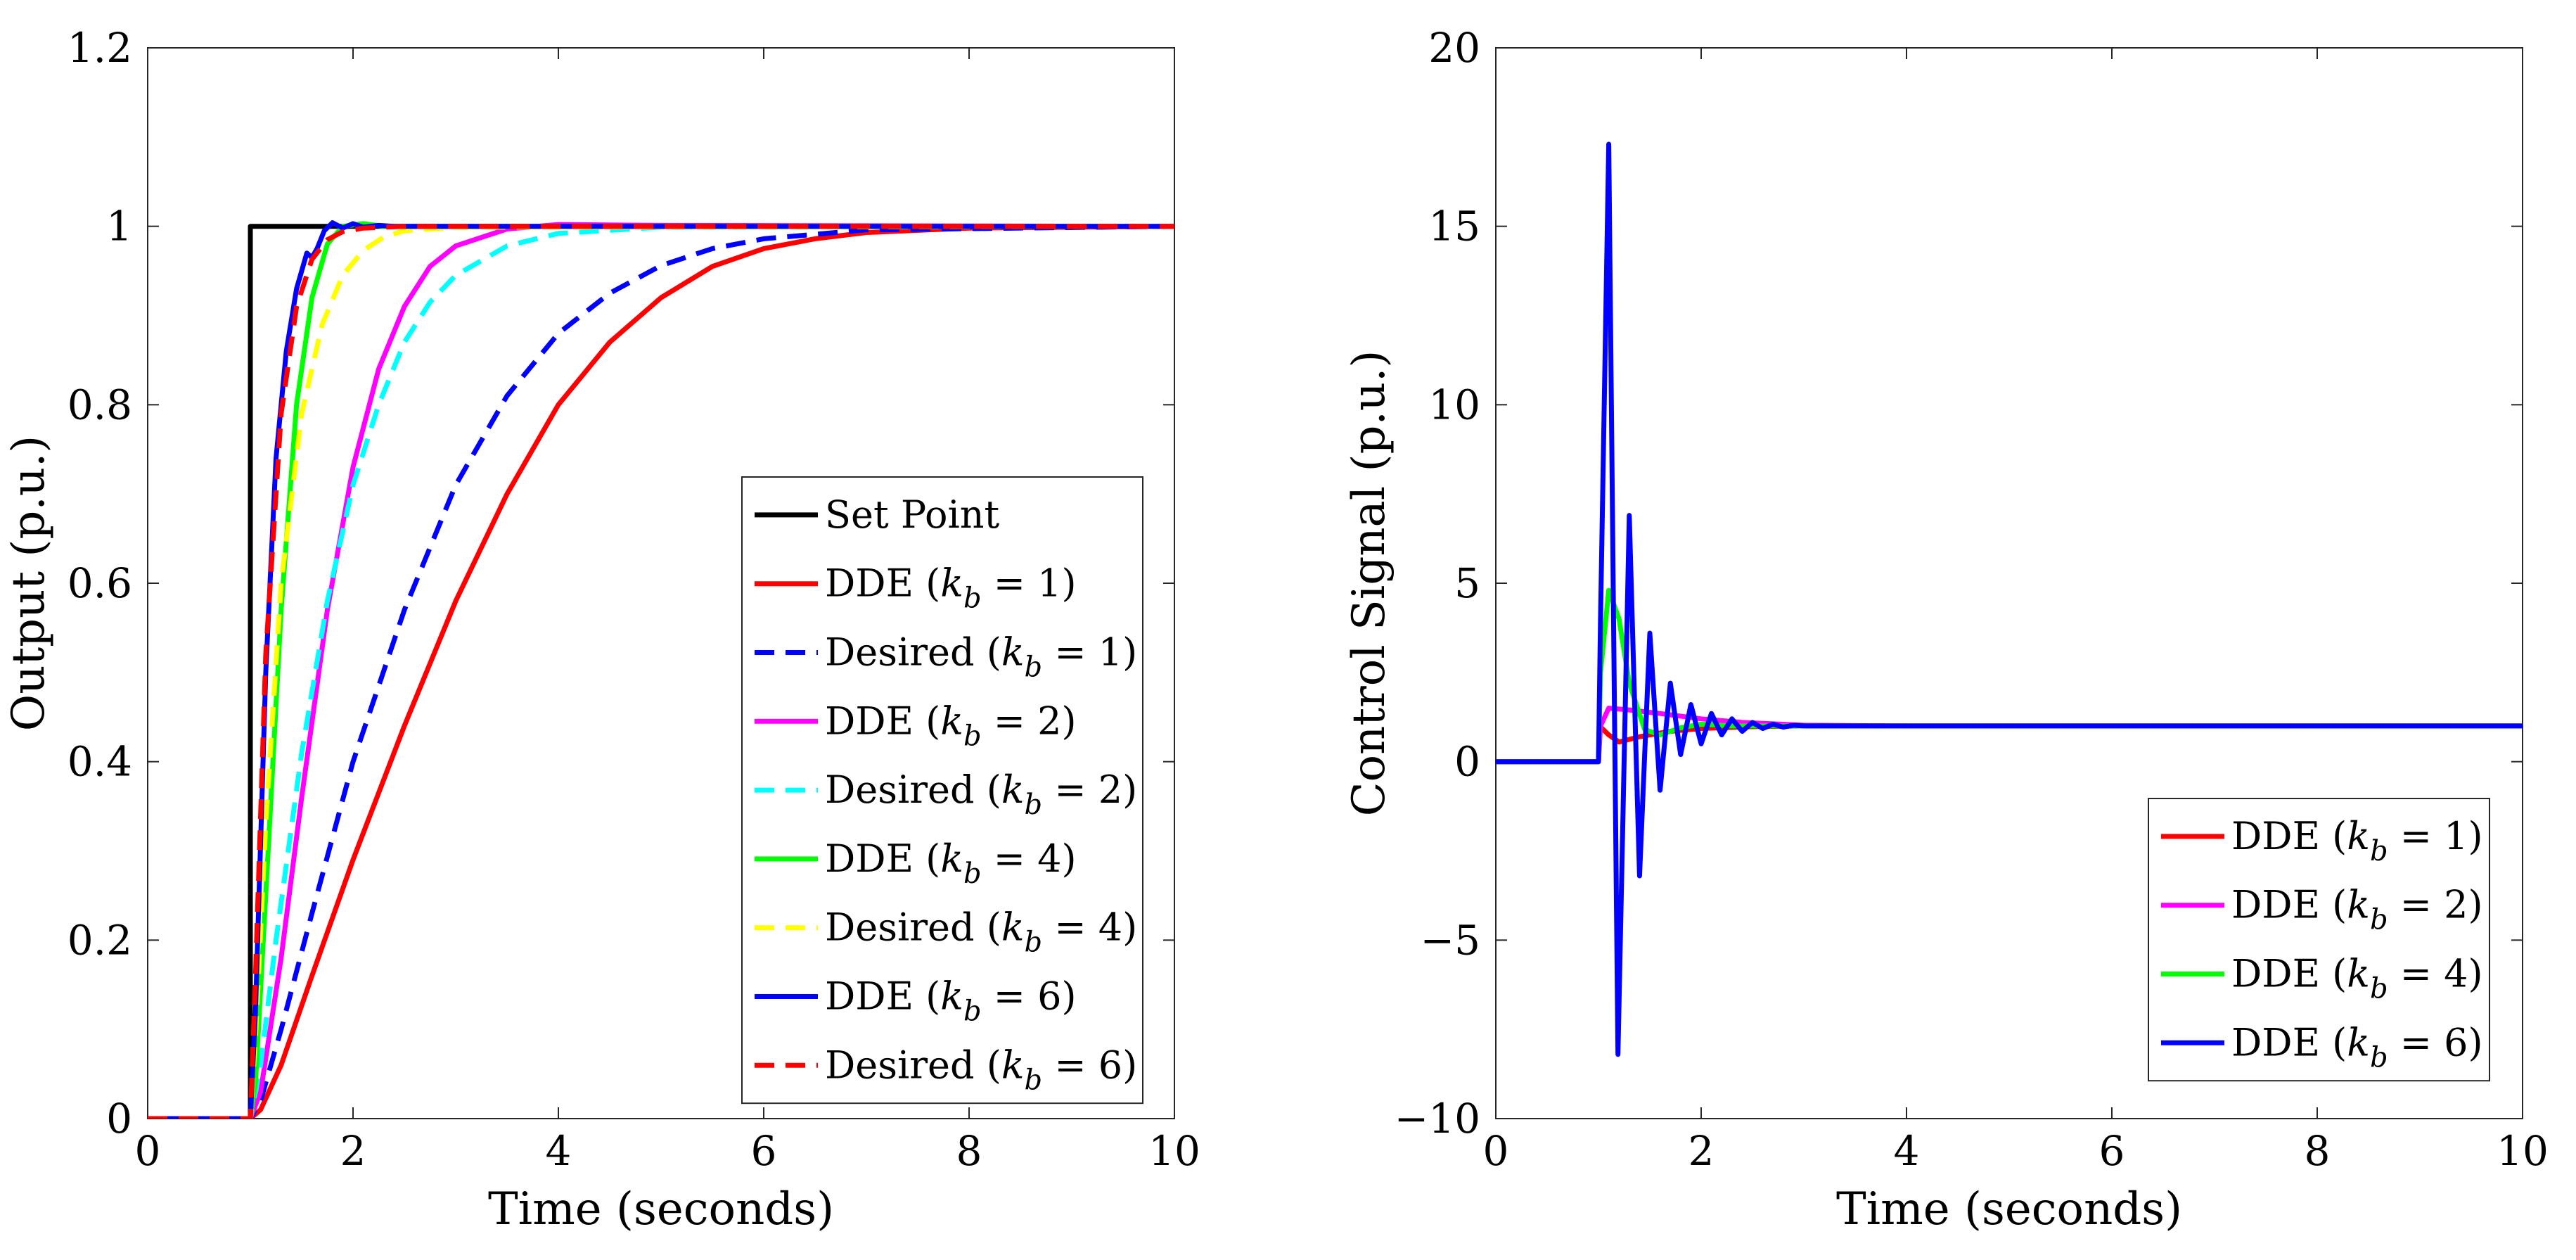 This screenshot has height=1260, width=2576. What do you see at coordinates (29, 583) in the screenshot?
I see `y-axis-label: Output (p.u.)` at bounding box center [29, 583].